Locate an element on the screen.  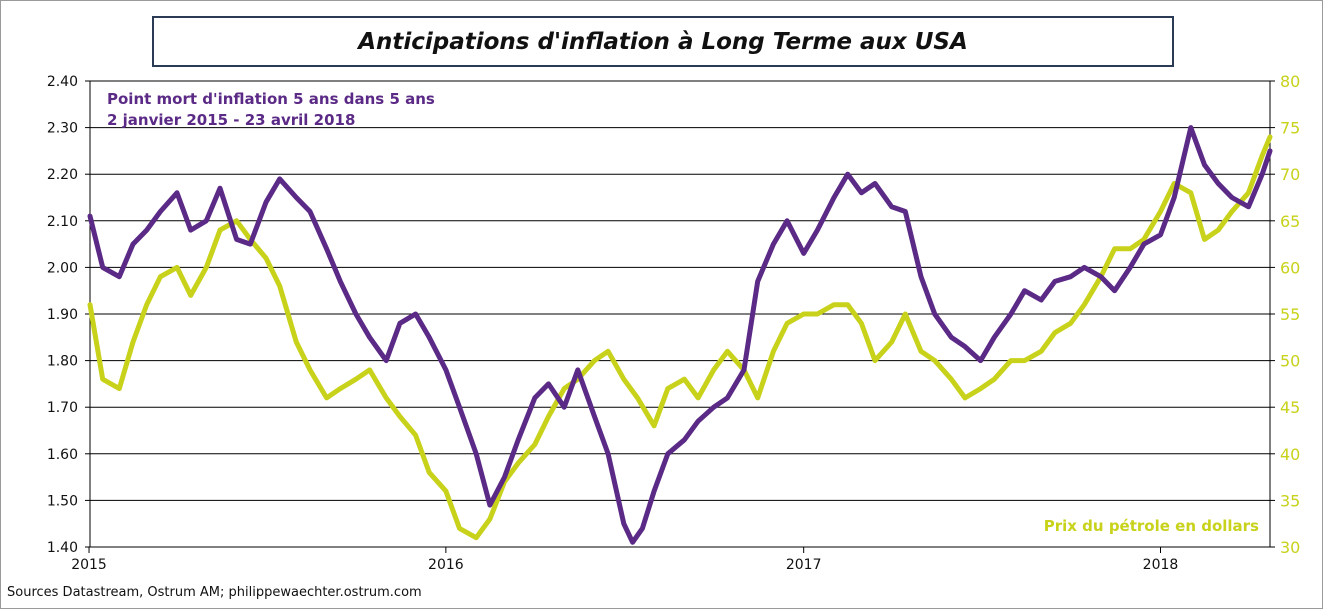
annotation-purple-line2: 2 janvier 2015 - 23 avril 2018 is located at coordinates (231, 120).